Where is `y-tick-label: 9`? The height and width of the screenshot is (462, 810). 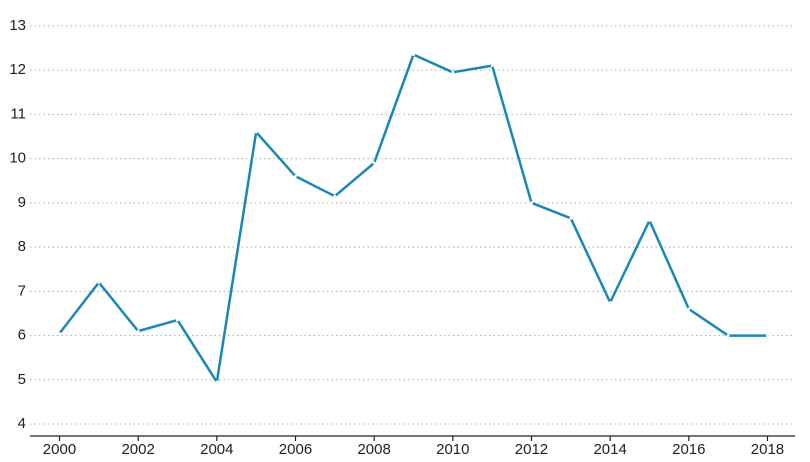 y-tick-label: 9 is located at coordinates (22, 202).